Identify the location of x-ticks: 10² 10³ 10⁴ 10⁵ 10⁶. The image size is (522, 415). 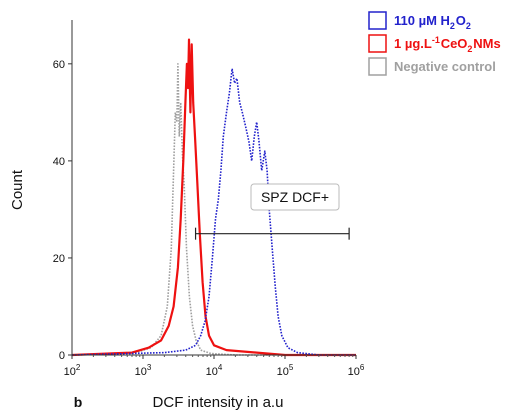
(214, 366).